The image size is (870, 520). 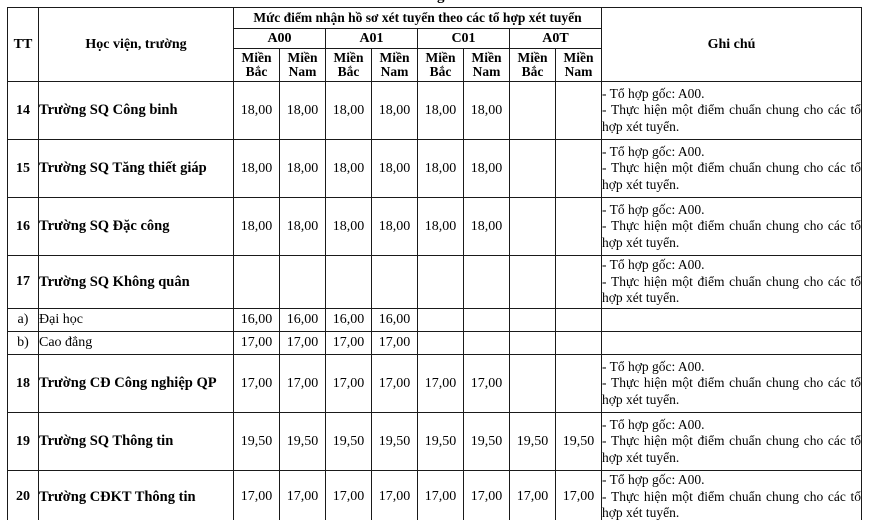 What do you see at coordinates (731, 44) in the screenshot?
I see `header-cell-note: Ghi chú` at bounding box center [731, 44].